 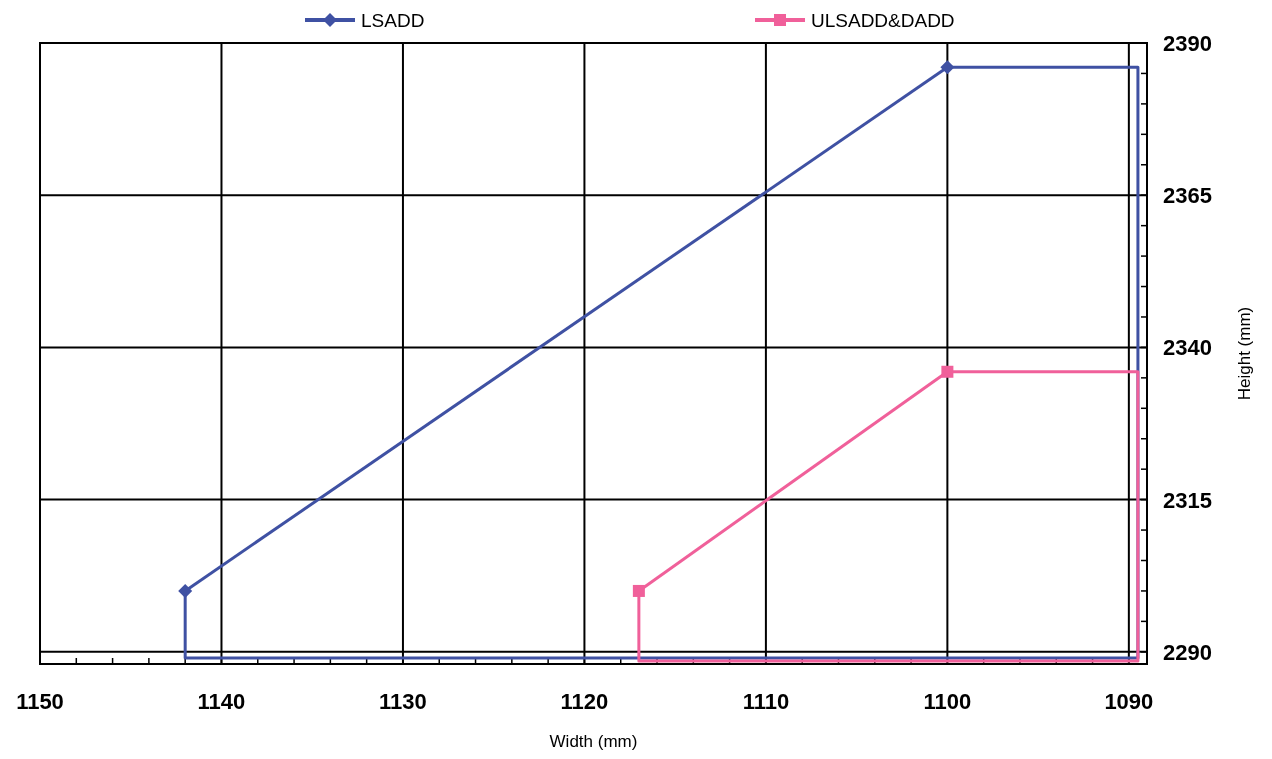 What do you see at coordinates (1187, 196) in the screenshot?
I see `y-tick-label: 2365` at bounding box center [1187, 196].